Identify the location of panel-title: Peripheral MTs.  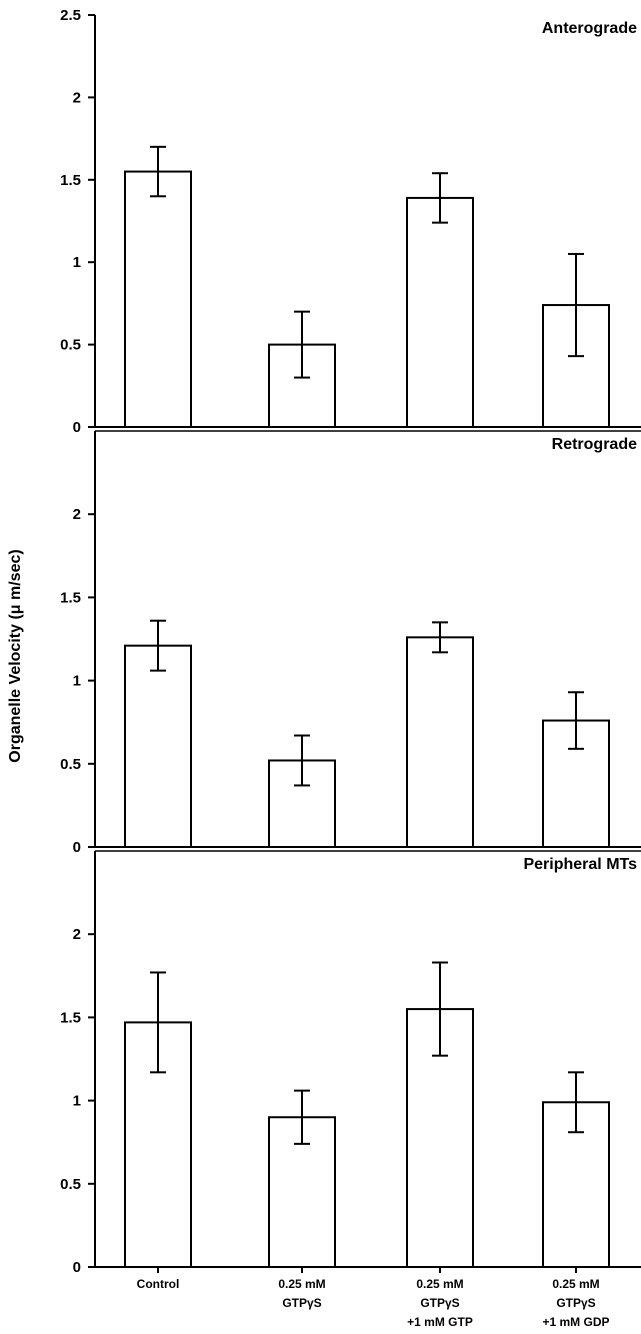
(580, 864).